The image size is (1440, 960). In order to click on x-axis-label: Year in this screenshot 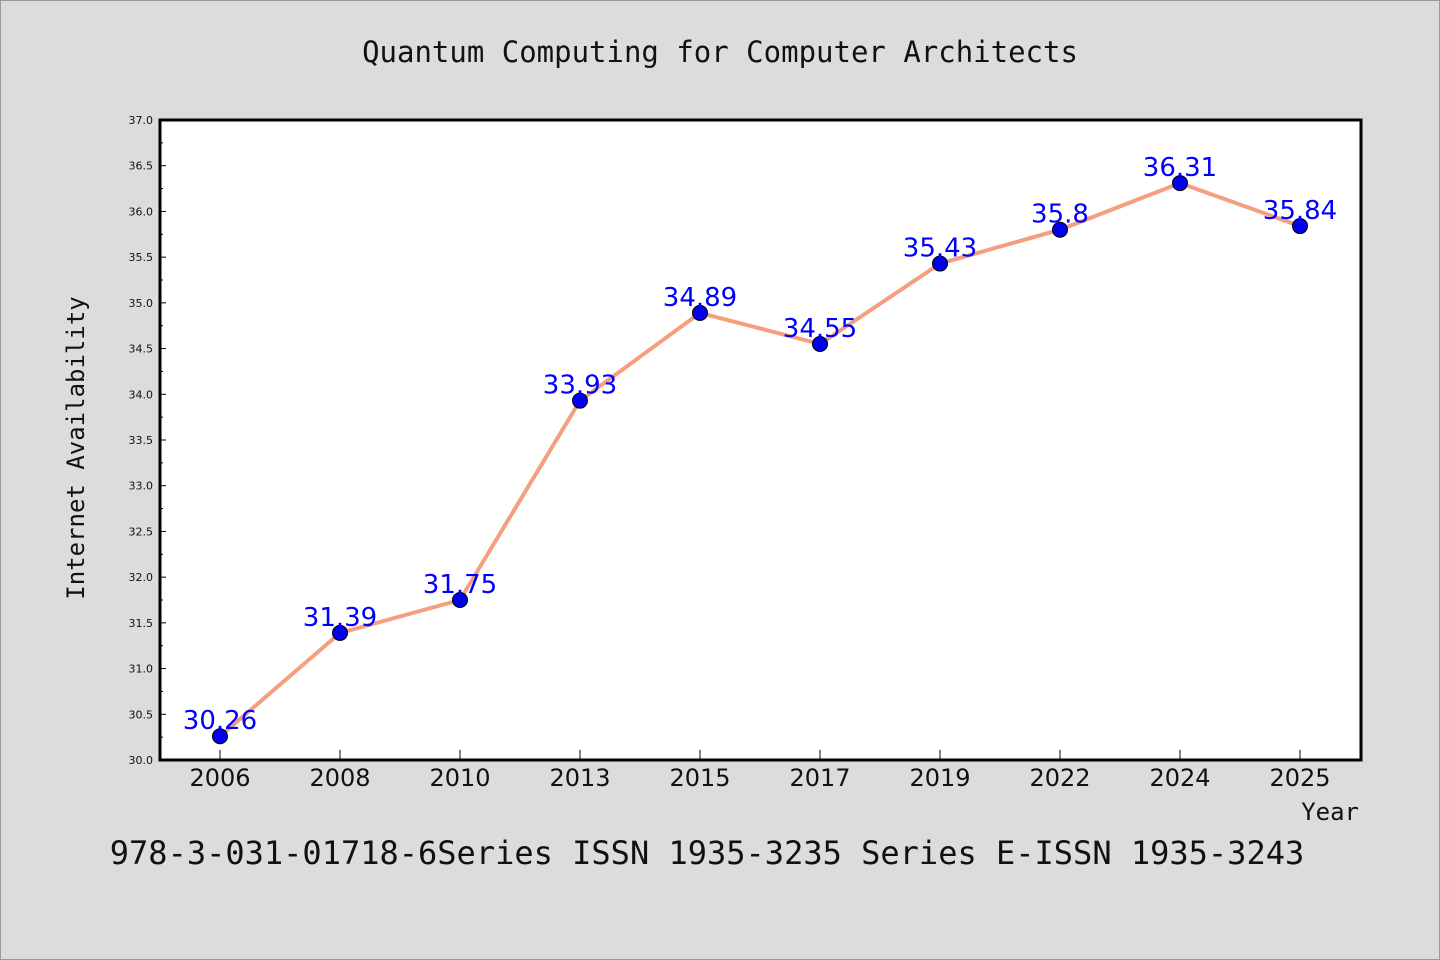, I will do `click(1330, 812)`.